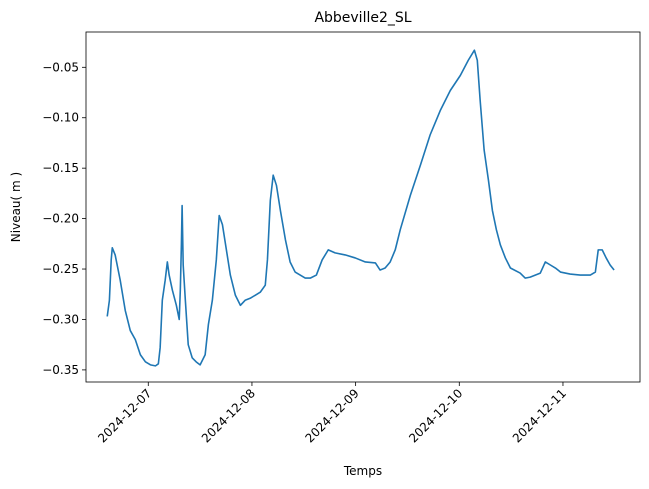  I want to click on x-tick-label: 2024-12-08, so click(228, 415).